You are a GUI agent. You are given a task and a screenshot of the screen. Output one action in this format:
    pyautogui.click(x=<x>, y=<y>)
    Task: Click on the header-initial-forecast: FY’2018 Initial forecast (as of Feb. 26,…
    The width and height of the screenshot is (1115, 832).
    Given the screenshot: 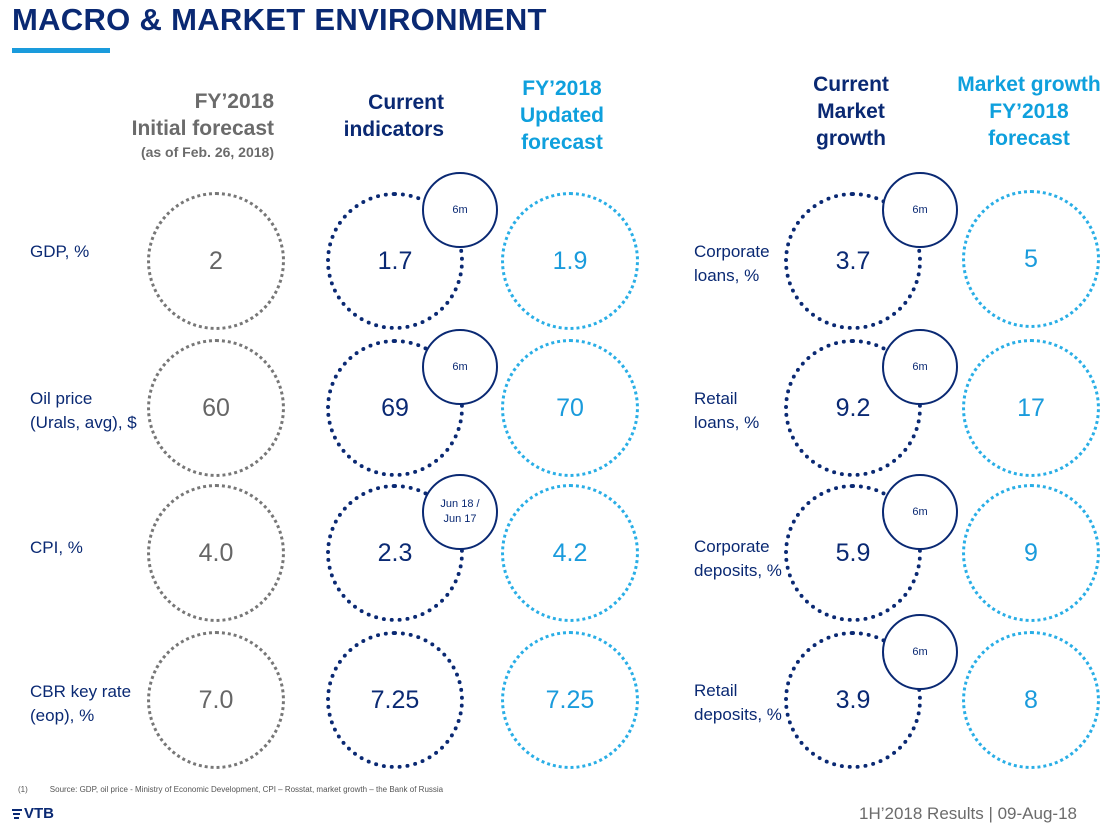 What is the action you would take?
    pyautogui.click(x=187, y=125)
    